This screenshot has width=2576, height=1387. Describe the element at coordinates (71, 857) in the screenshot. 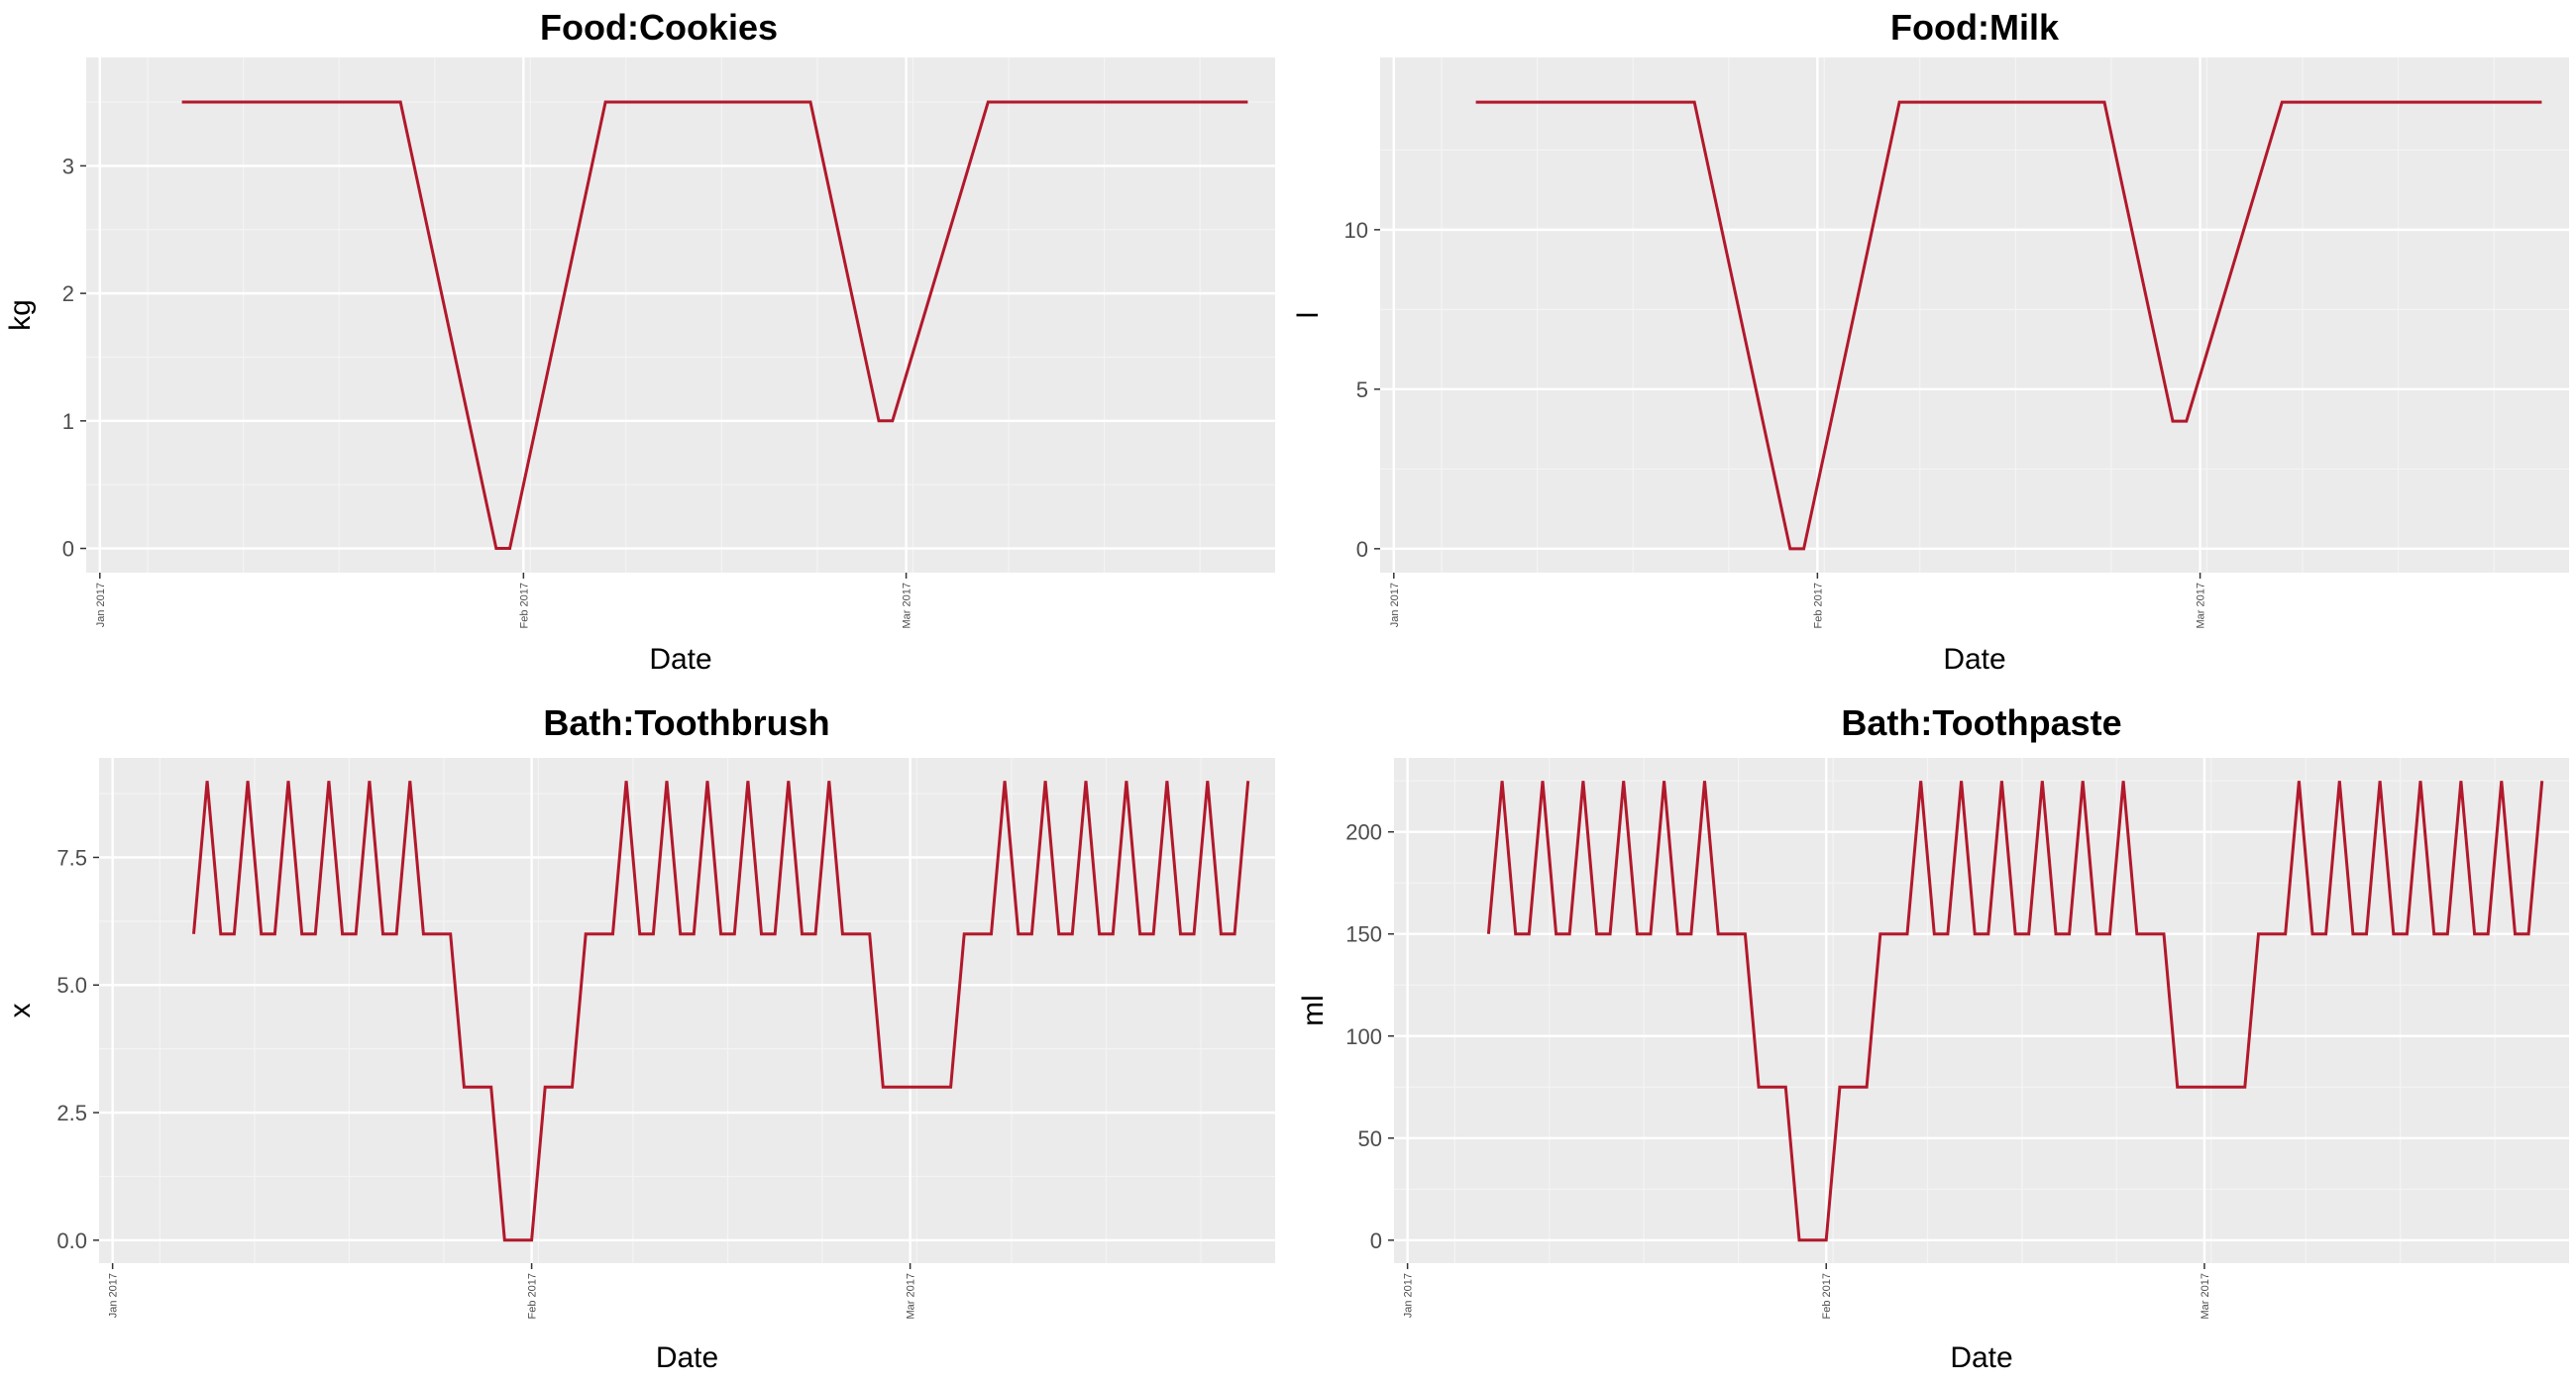

I see `y-tick-label: 7.5` at that location.